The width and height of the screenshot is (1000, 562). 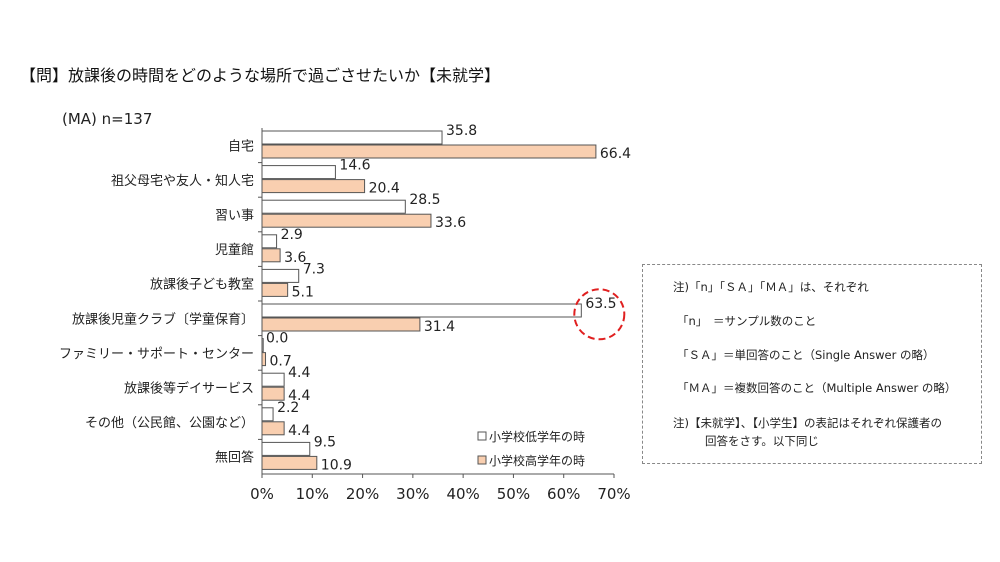 I want to click on note-line-3: 「ＳＡ」＝単回答のこと（Single Answer の略）, so click(x=806, y=355).